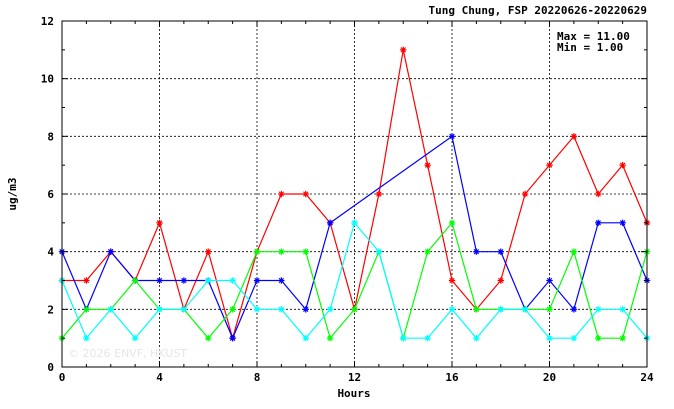 Image resolution: width=674 pixels, height=409 pixels. Describe the element at coordinates (647, 377) in the screenshot. I see `x-tick-label: 24` at that location.